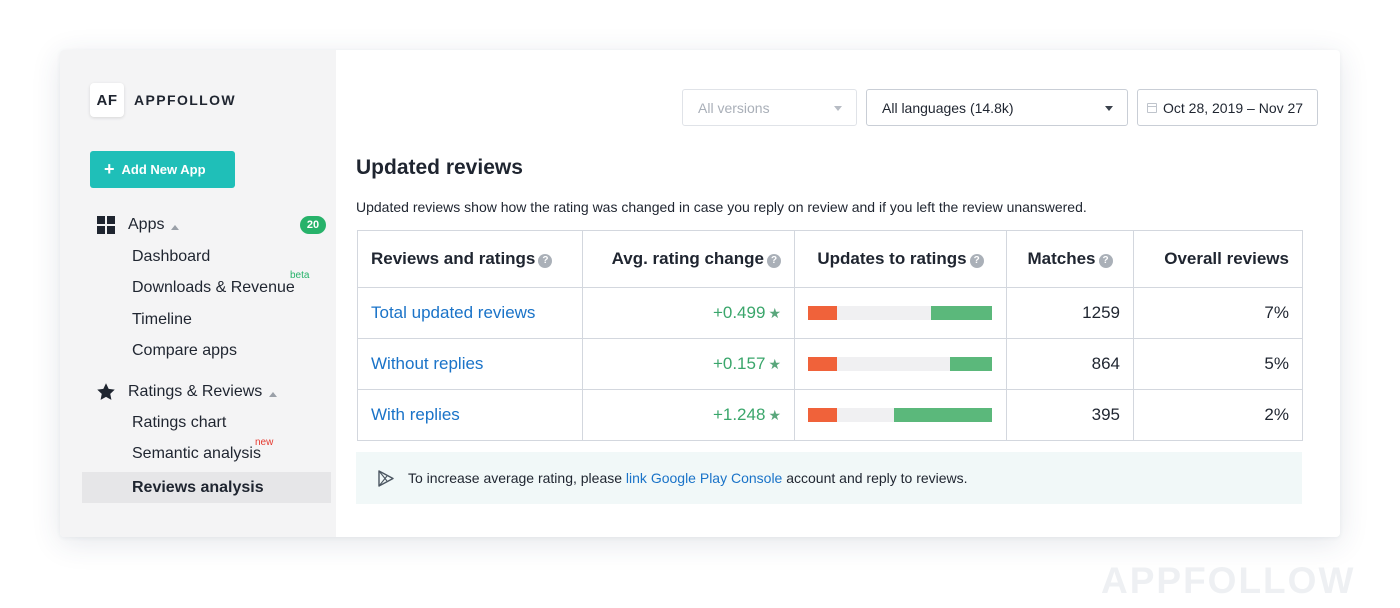 This screenshot has height=608, width=1400. I want to click on sidebar-item-dashboard: Dashboard, so click(171, 256).